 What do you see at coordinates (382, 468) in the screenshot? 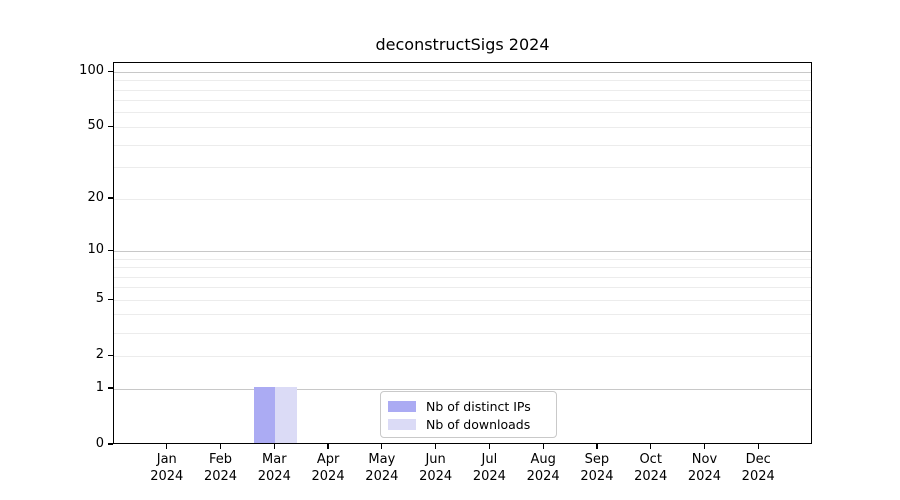
I see `x-tick-label-may-2024: May 2024` at bounding box center [382, 468].